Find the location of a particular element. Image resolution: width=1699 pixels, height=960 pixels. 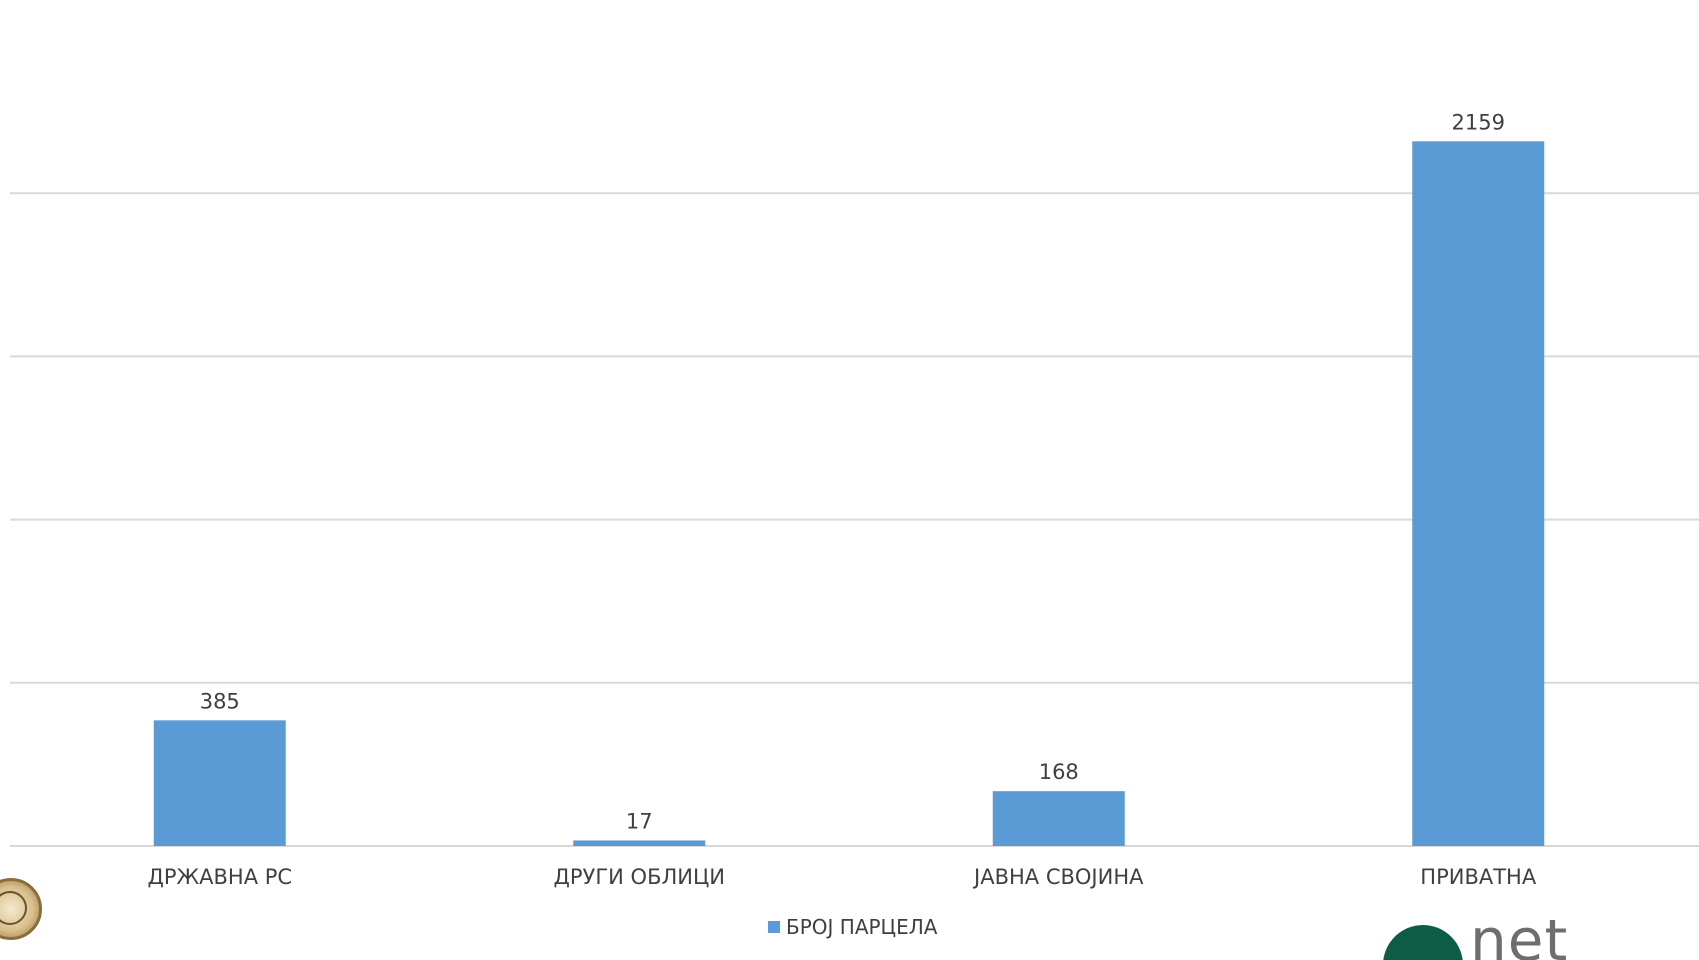

logo-text: net is located at coordinates (1519, 940).